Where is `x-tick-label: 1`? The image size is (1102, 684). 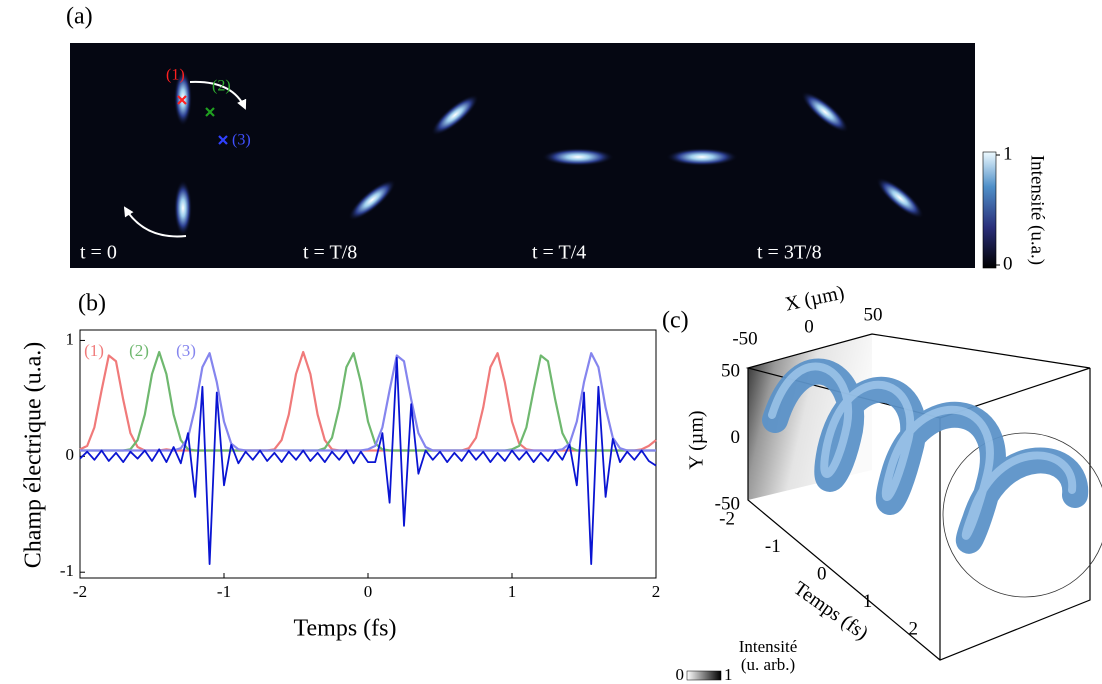
x-tick-label: 1 is located at coordinates (512, 591).